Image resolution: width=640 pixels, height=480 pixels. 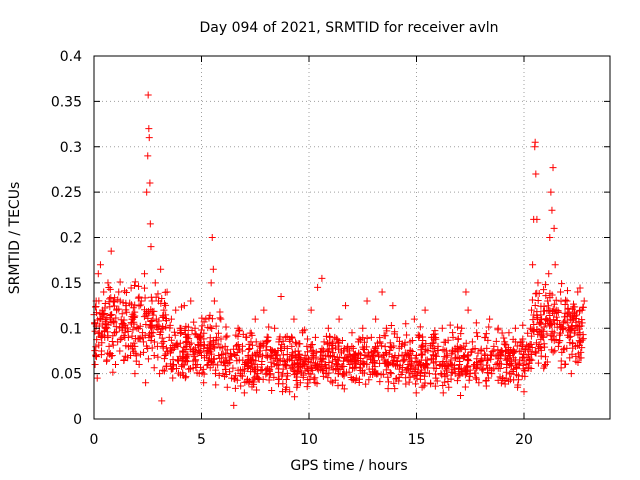 I want to click on y-tick-label: 0.35, so click(x=66, y=102).